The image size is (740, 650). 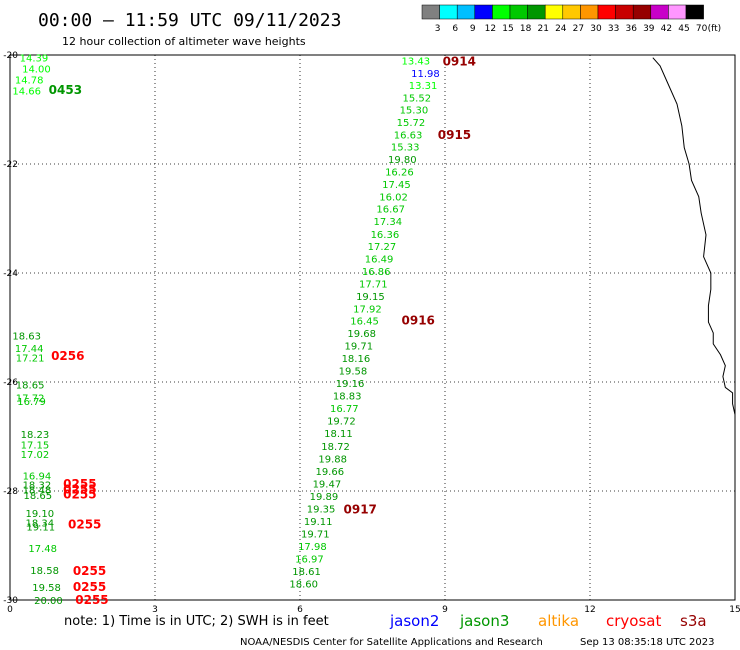 I want to click on y-axis-ticks: -20 -22 -24 -26 -28 -30, so click(x=10, y=328).